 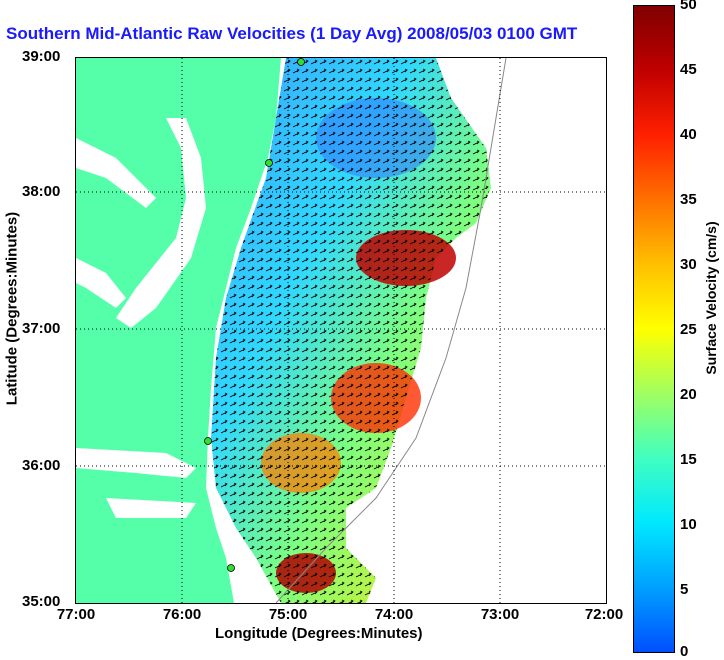 What do you see at coordinates (688, 199) in the screenshot?
I see `colorbar-tick: 35` at bounding box center [688, 199].